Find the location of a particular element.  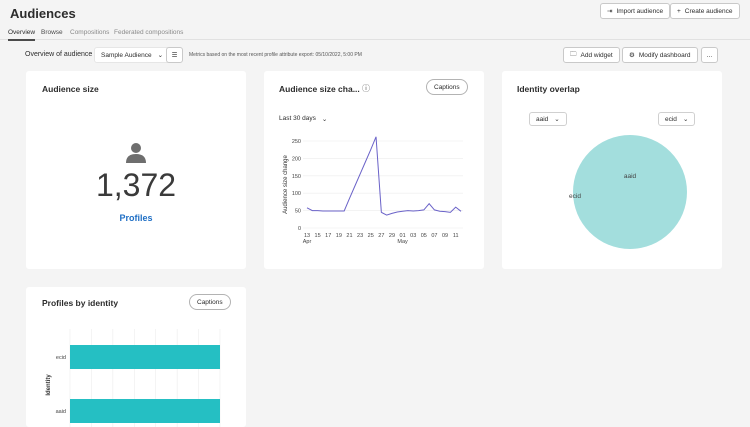

x-tick-label: 09 is located at coordinates (445, 236).